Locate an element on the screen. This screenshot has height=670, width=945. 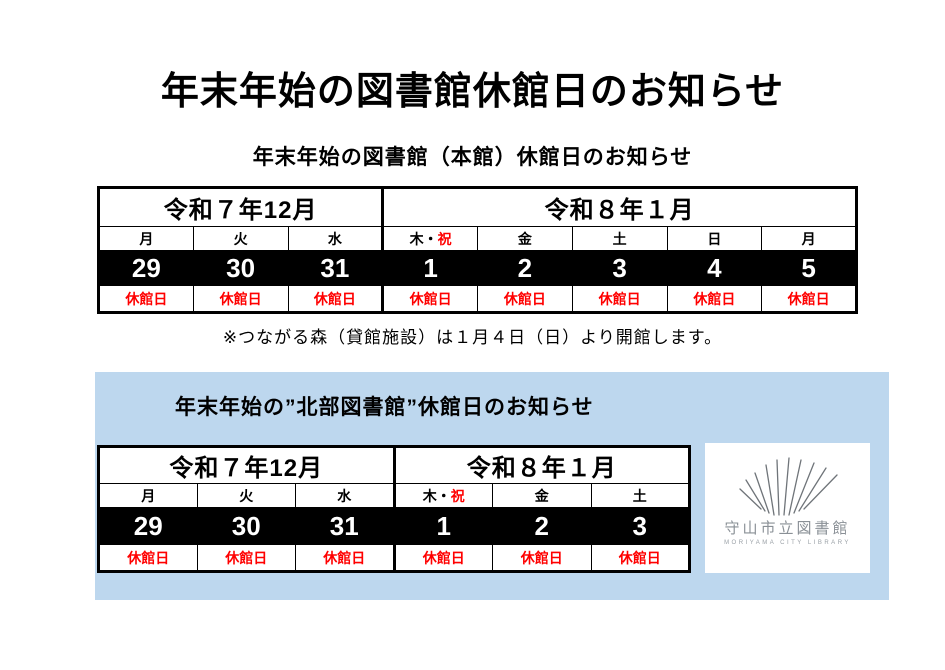
library-logo-subtitle: MORIYAMA CITY LIBRARY is located at coordinates (787, 543).